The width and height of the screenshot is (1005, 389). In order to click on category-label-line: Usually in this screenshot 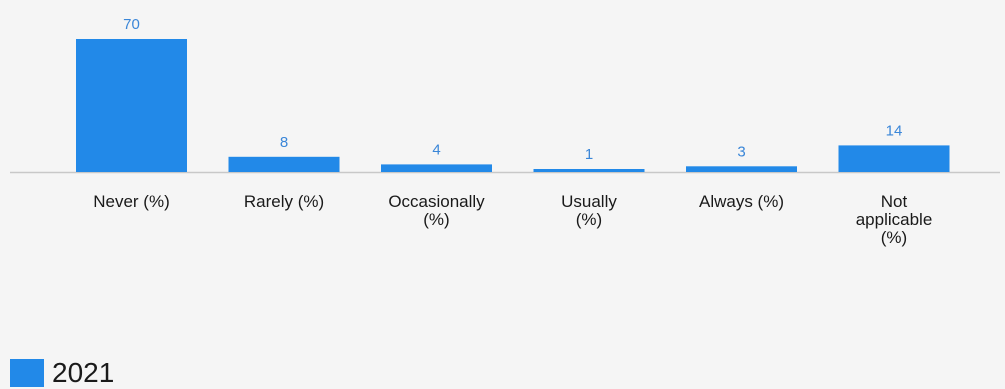, I will do `click(589, 201)`.